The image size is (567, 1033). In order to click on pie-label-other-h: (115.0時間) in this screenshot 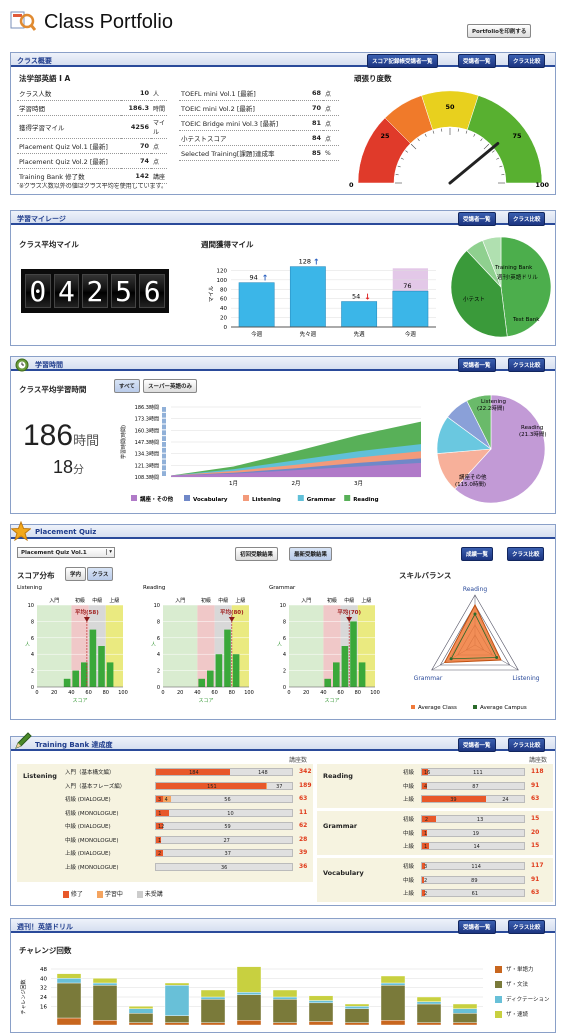, I will do `click(470, 484)`.